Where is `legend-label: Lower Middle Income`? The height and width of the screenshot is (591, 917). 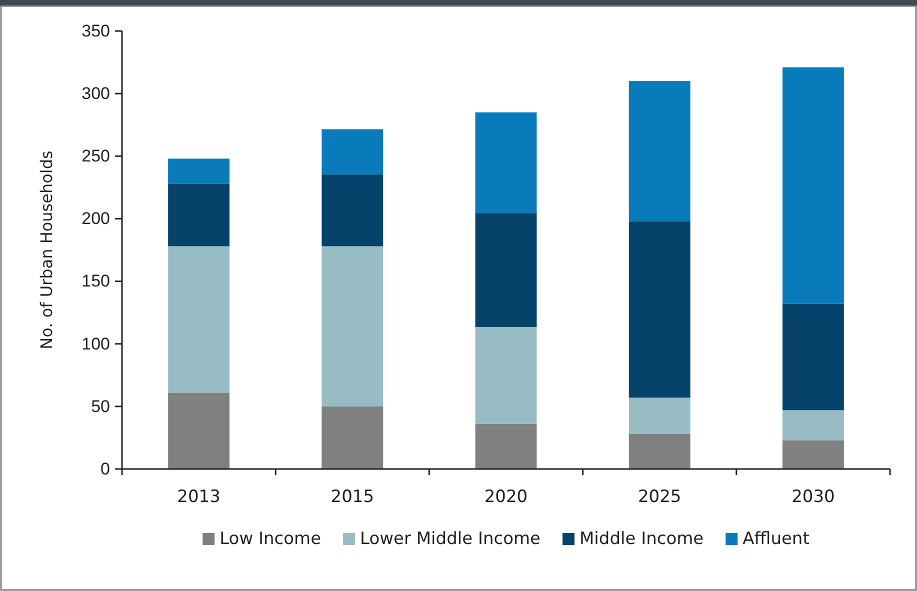
legend-label: Lower Middle Income is located at coordinates (450, 539).